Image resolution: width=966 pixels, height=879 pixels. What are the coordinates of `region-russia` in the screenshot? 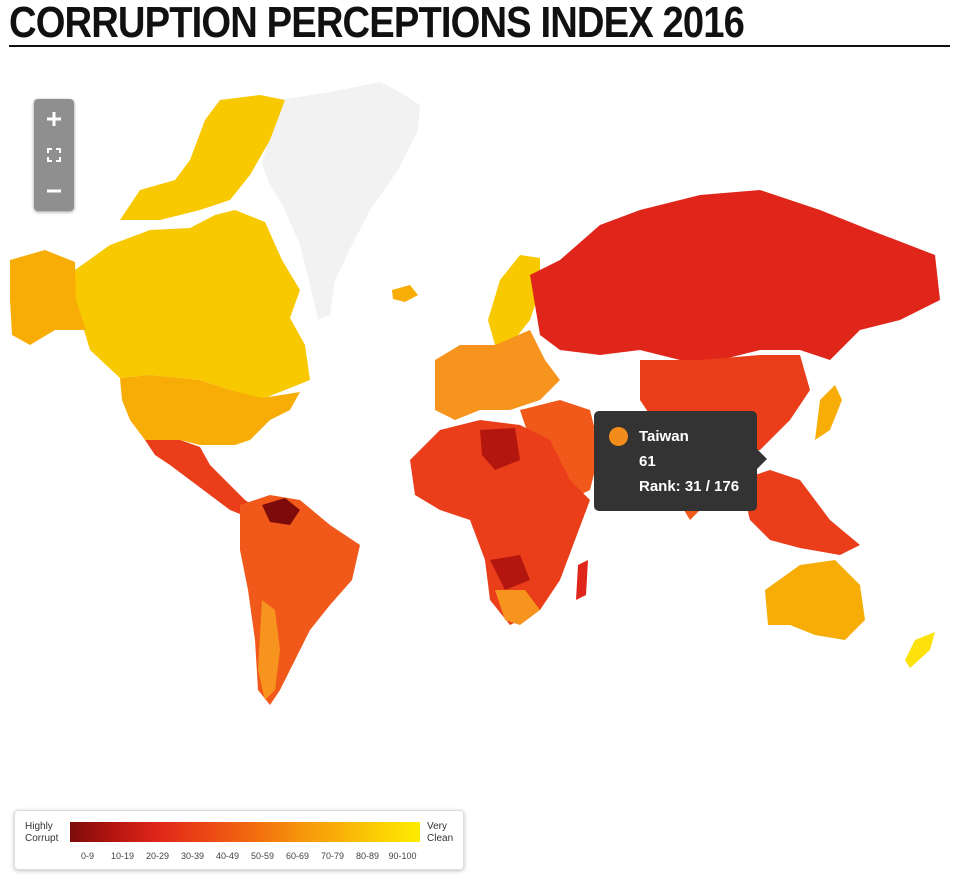 It's located at (735, 275).